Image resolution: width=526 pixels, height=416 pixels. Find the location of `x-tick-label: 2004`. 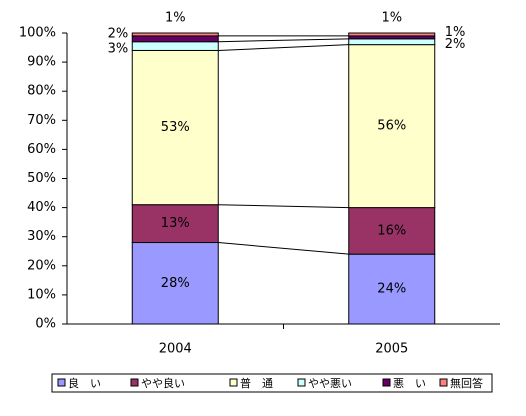

x-tick-label: 2004 is located at coordinates (175, 349).